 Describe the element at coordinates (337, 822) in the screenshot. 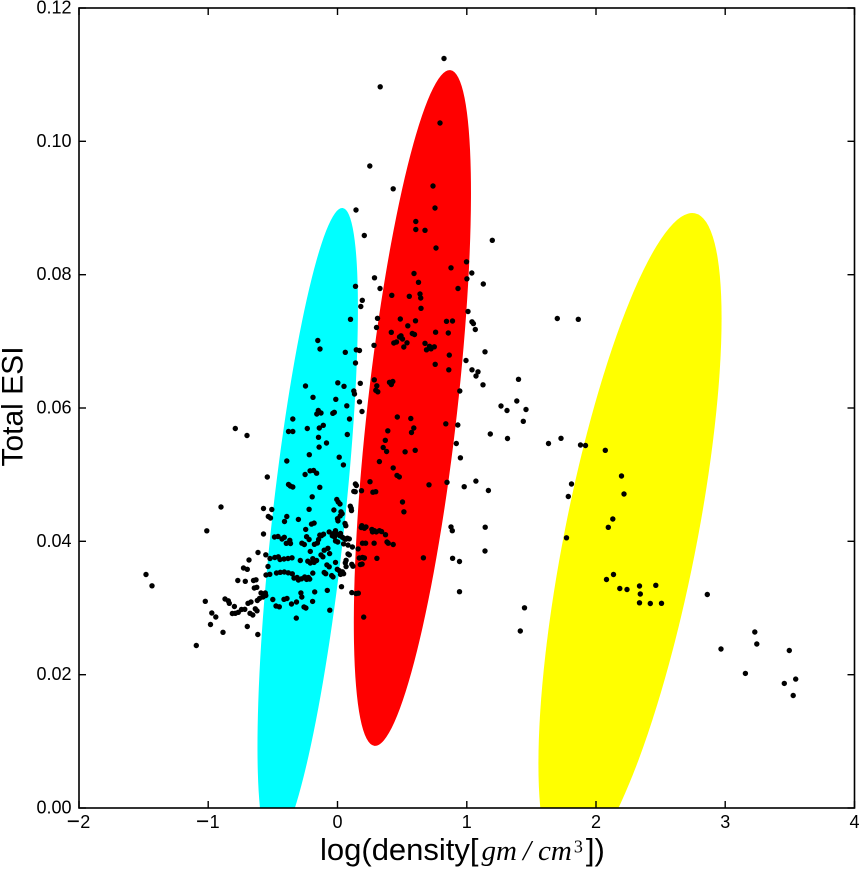

I see `svg-text: 0` at that location.